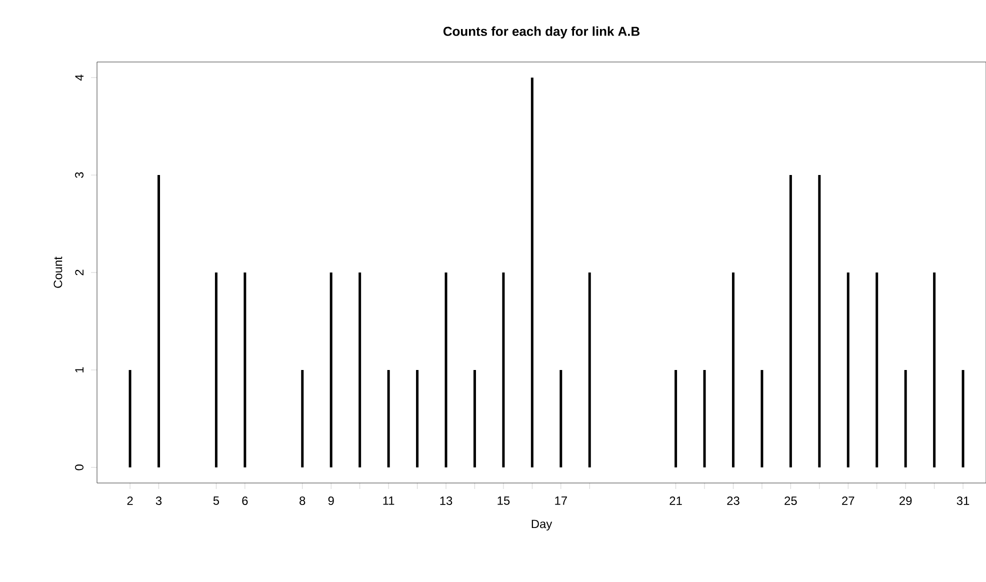  What do you see at coordinates (676, 500) in the screenshot?
I see `x-tick-label: 21` at bounding box center [676, 500].